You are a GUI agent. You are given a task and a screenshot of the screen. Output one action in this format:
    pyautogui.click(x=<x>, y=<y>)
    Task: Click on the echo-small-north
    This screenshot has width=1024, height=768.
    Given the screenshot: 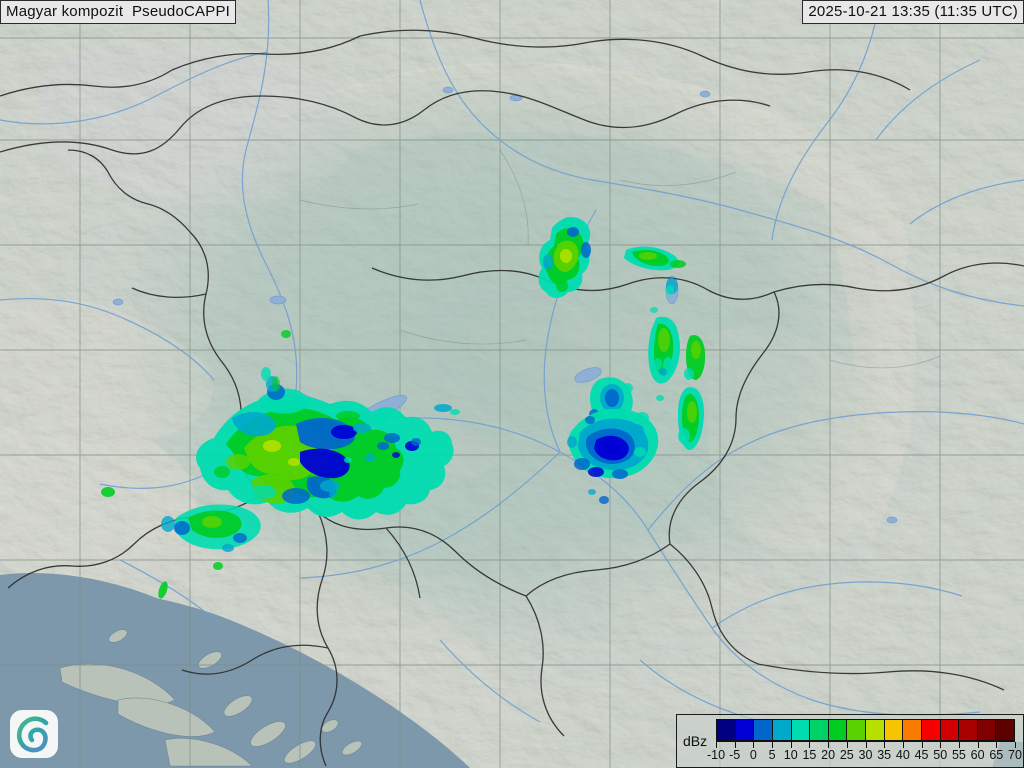 What is the action you would take?
    pyautogui.click(x=286, y=334)
    